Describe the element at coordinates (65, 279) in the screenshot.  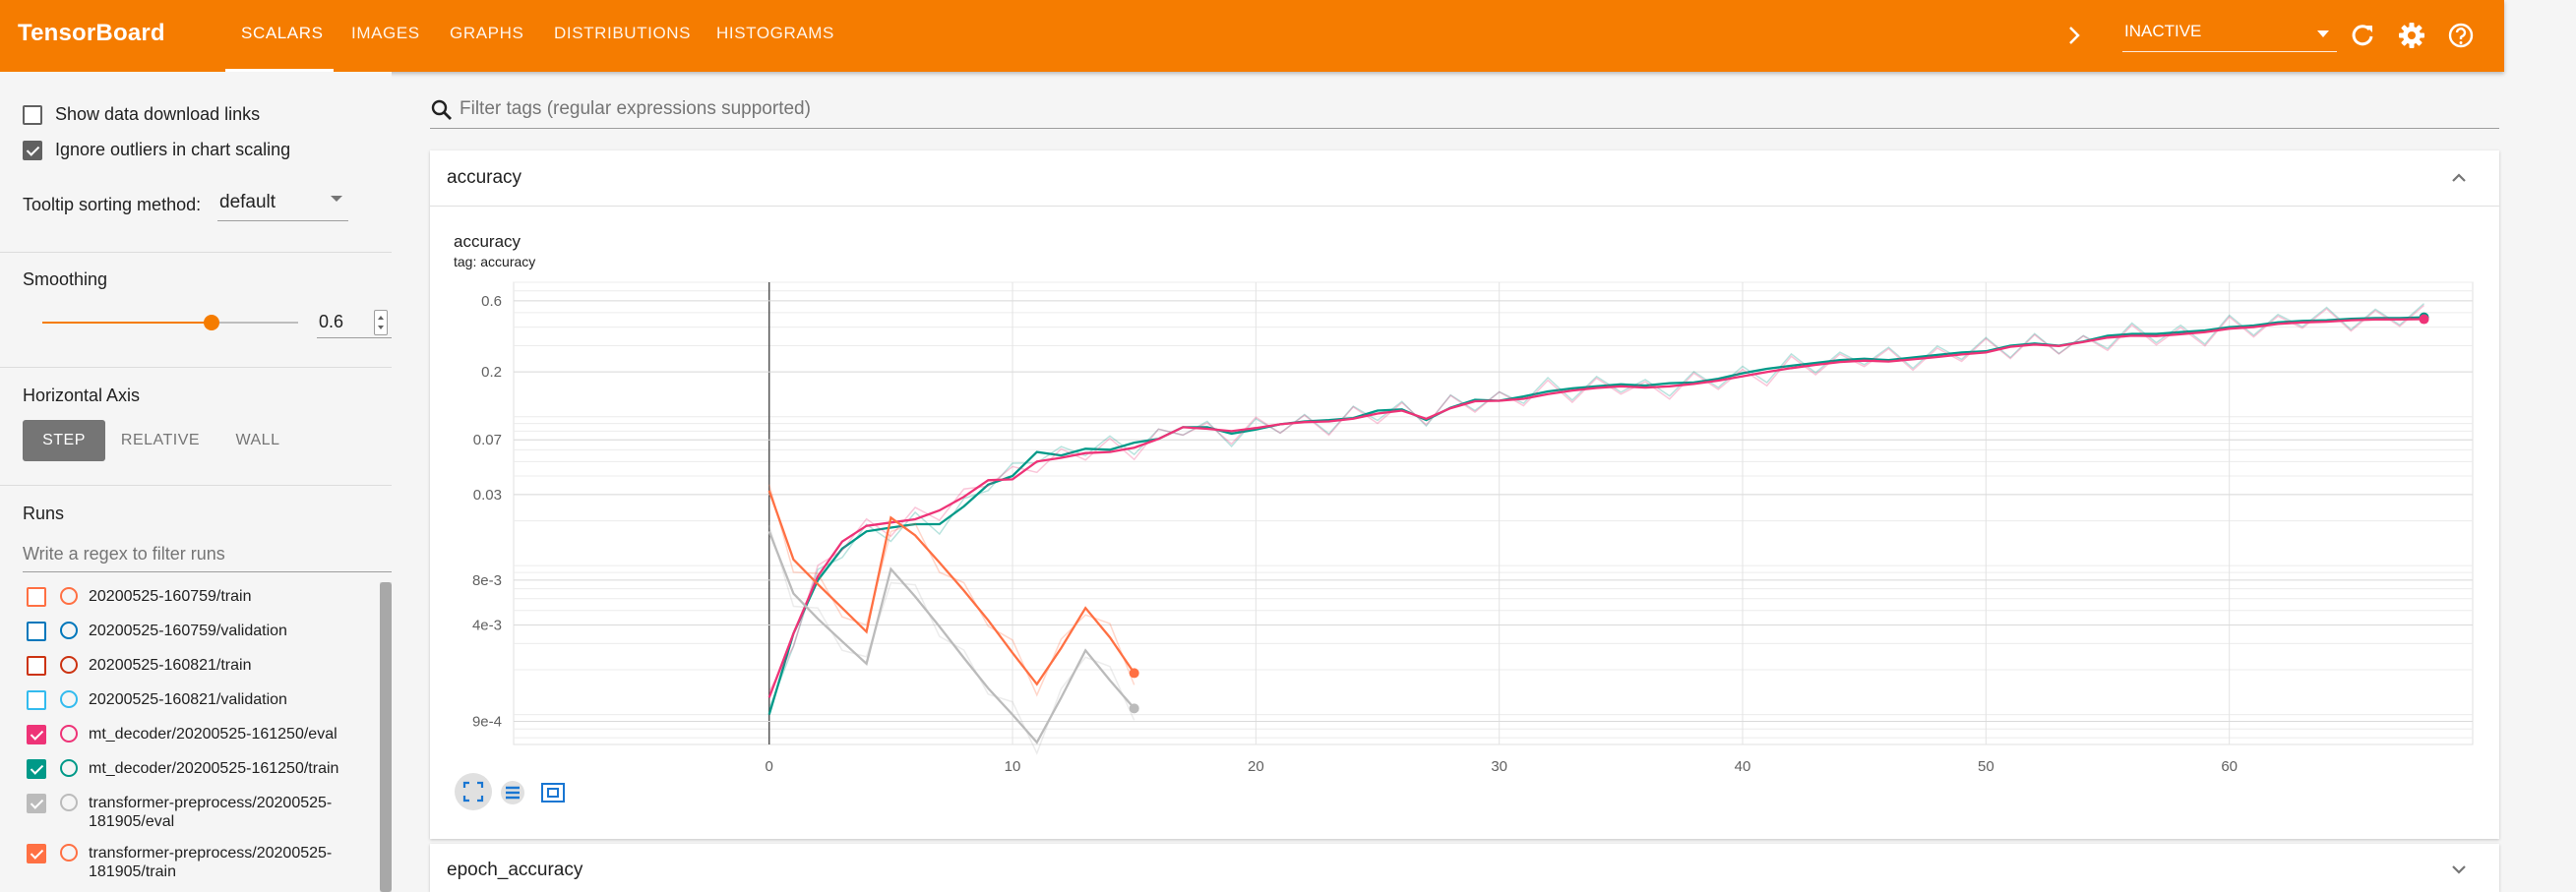
I see `smoothing-label: Smoothing` at that location.